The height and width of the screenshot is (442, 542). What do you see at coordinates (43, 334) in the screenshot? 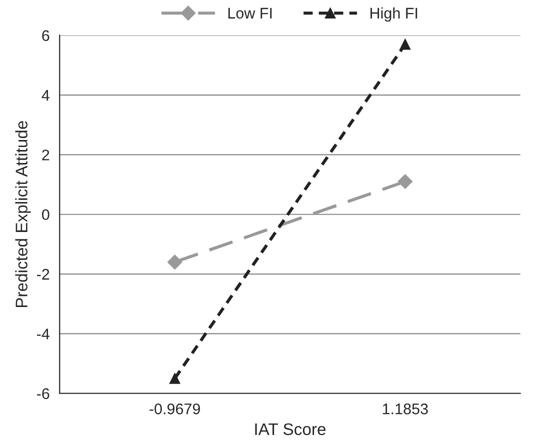
I see `y-tick-label: -4` at bounding box center [43, 334].